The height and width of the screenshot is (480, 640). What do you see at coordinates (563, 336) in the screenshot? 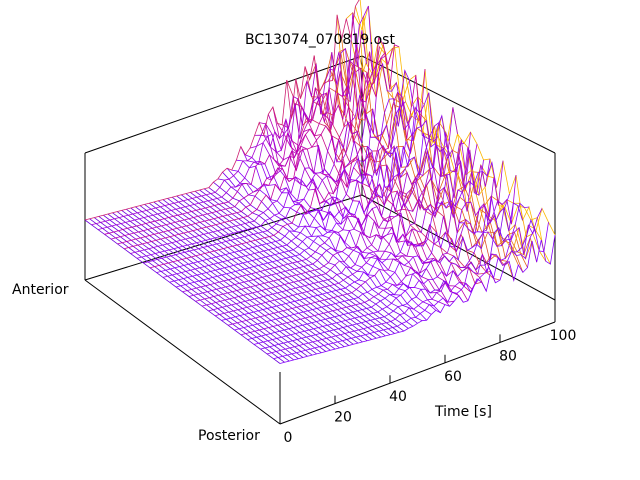
I see `x-tick-label: 100` at bounding box center [563, 336].